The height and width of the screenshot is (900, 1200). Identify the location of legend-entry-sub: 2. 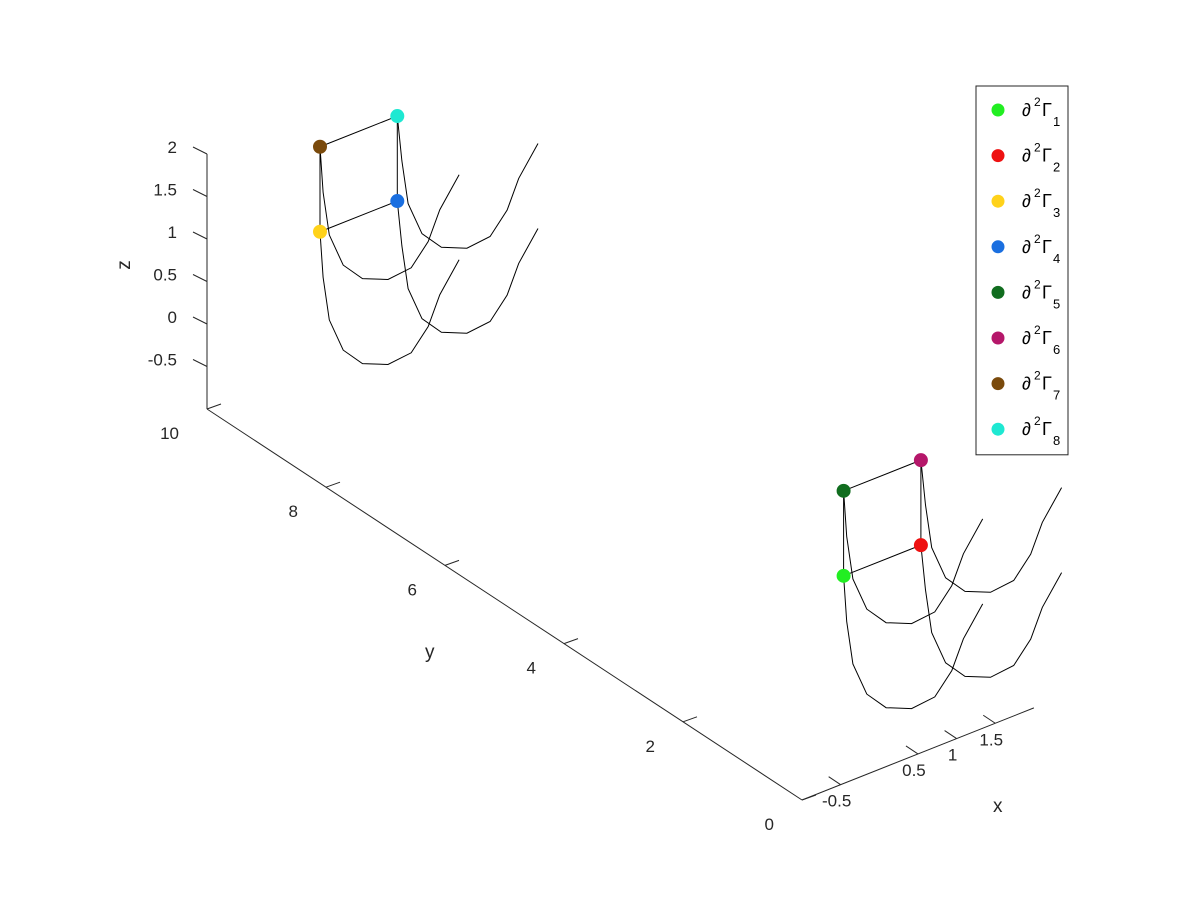
(1056, 167).